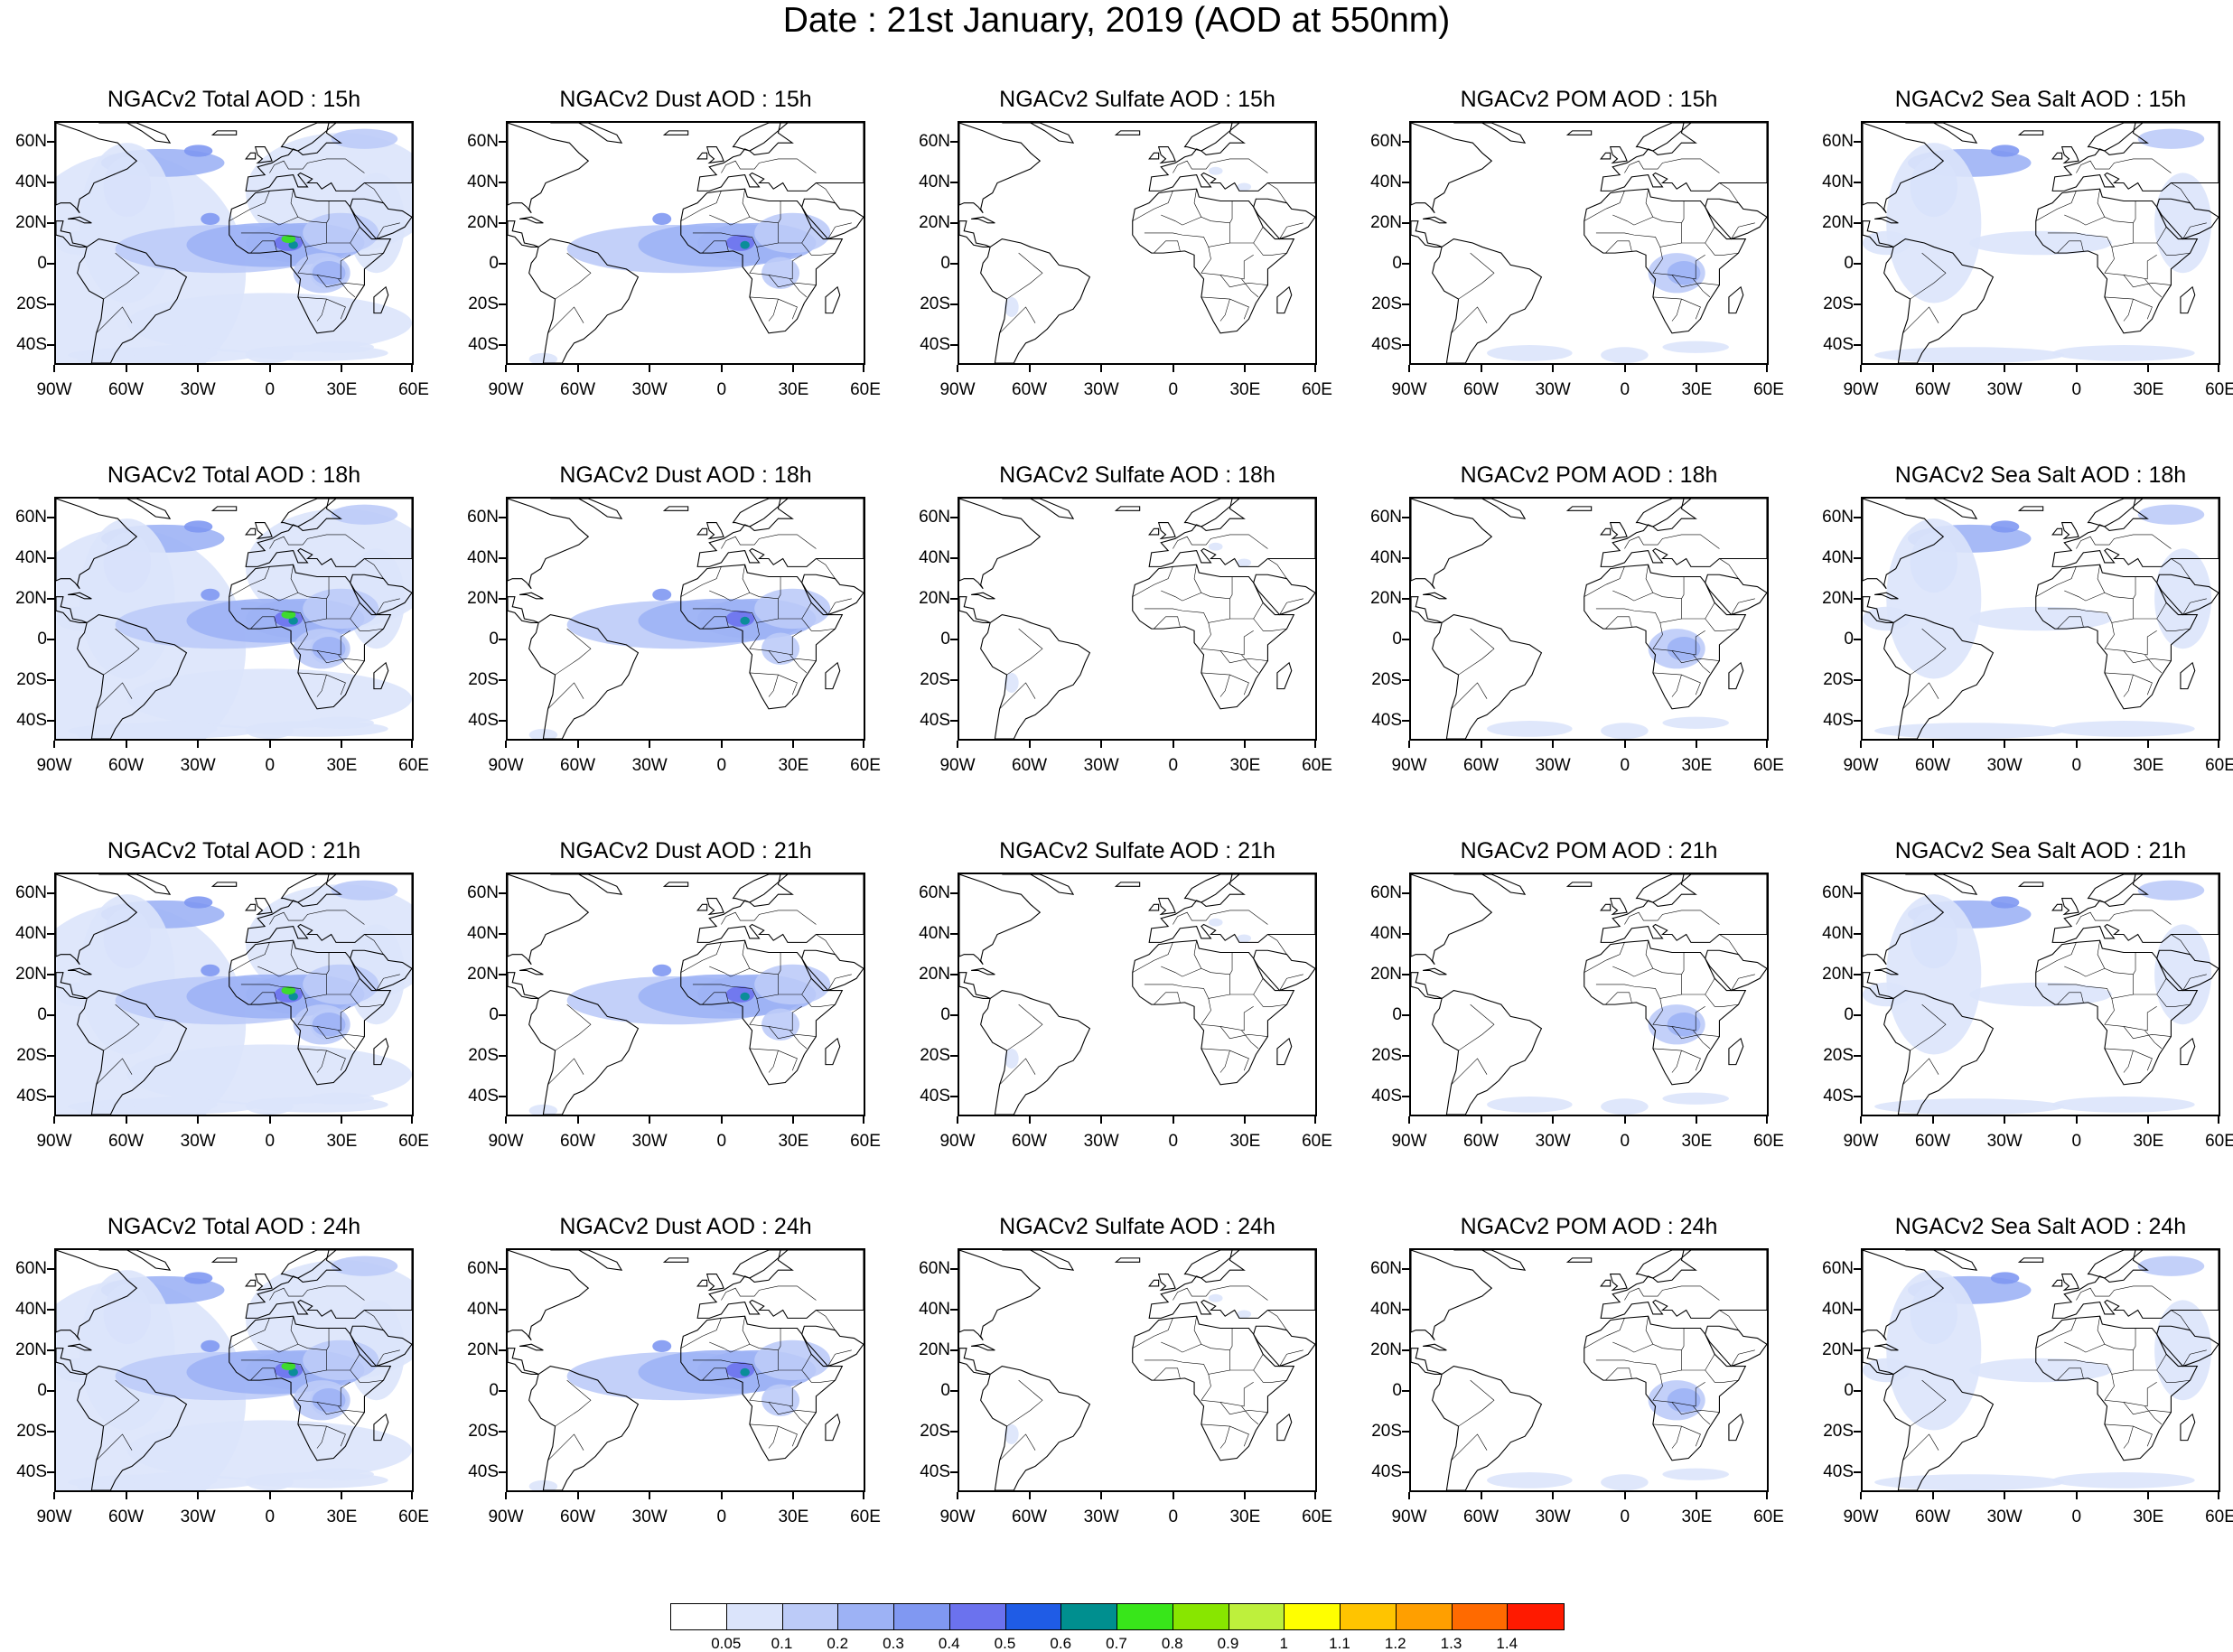 This screenshot has height=1652, width=2233. Describe the element at coordinates (1061, 1643) in the screenshot. I see `colorbar-label: 0.6` at that location.